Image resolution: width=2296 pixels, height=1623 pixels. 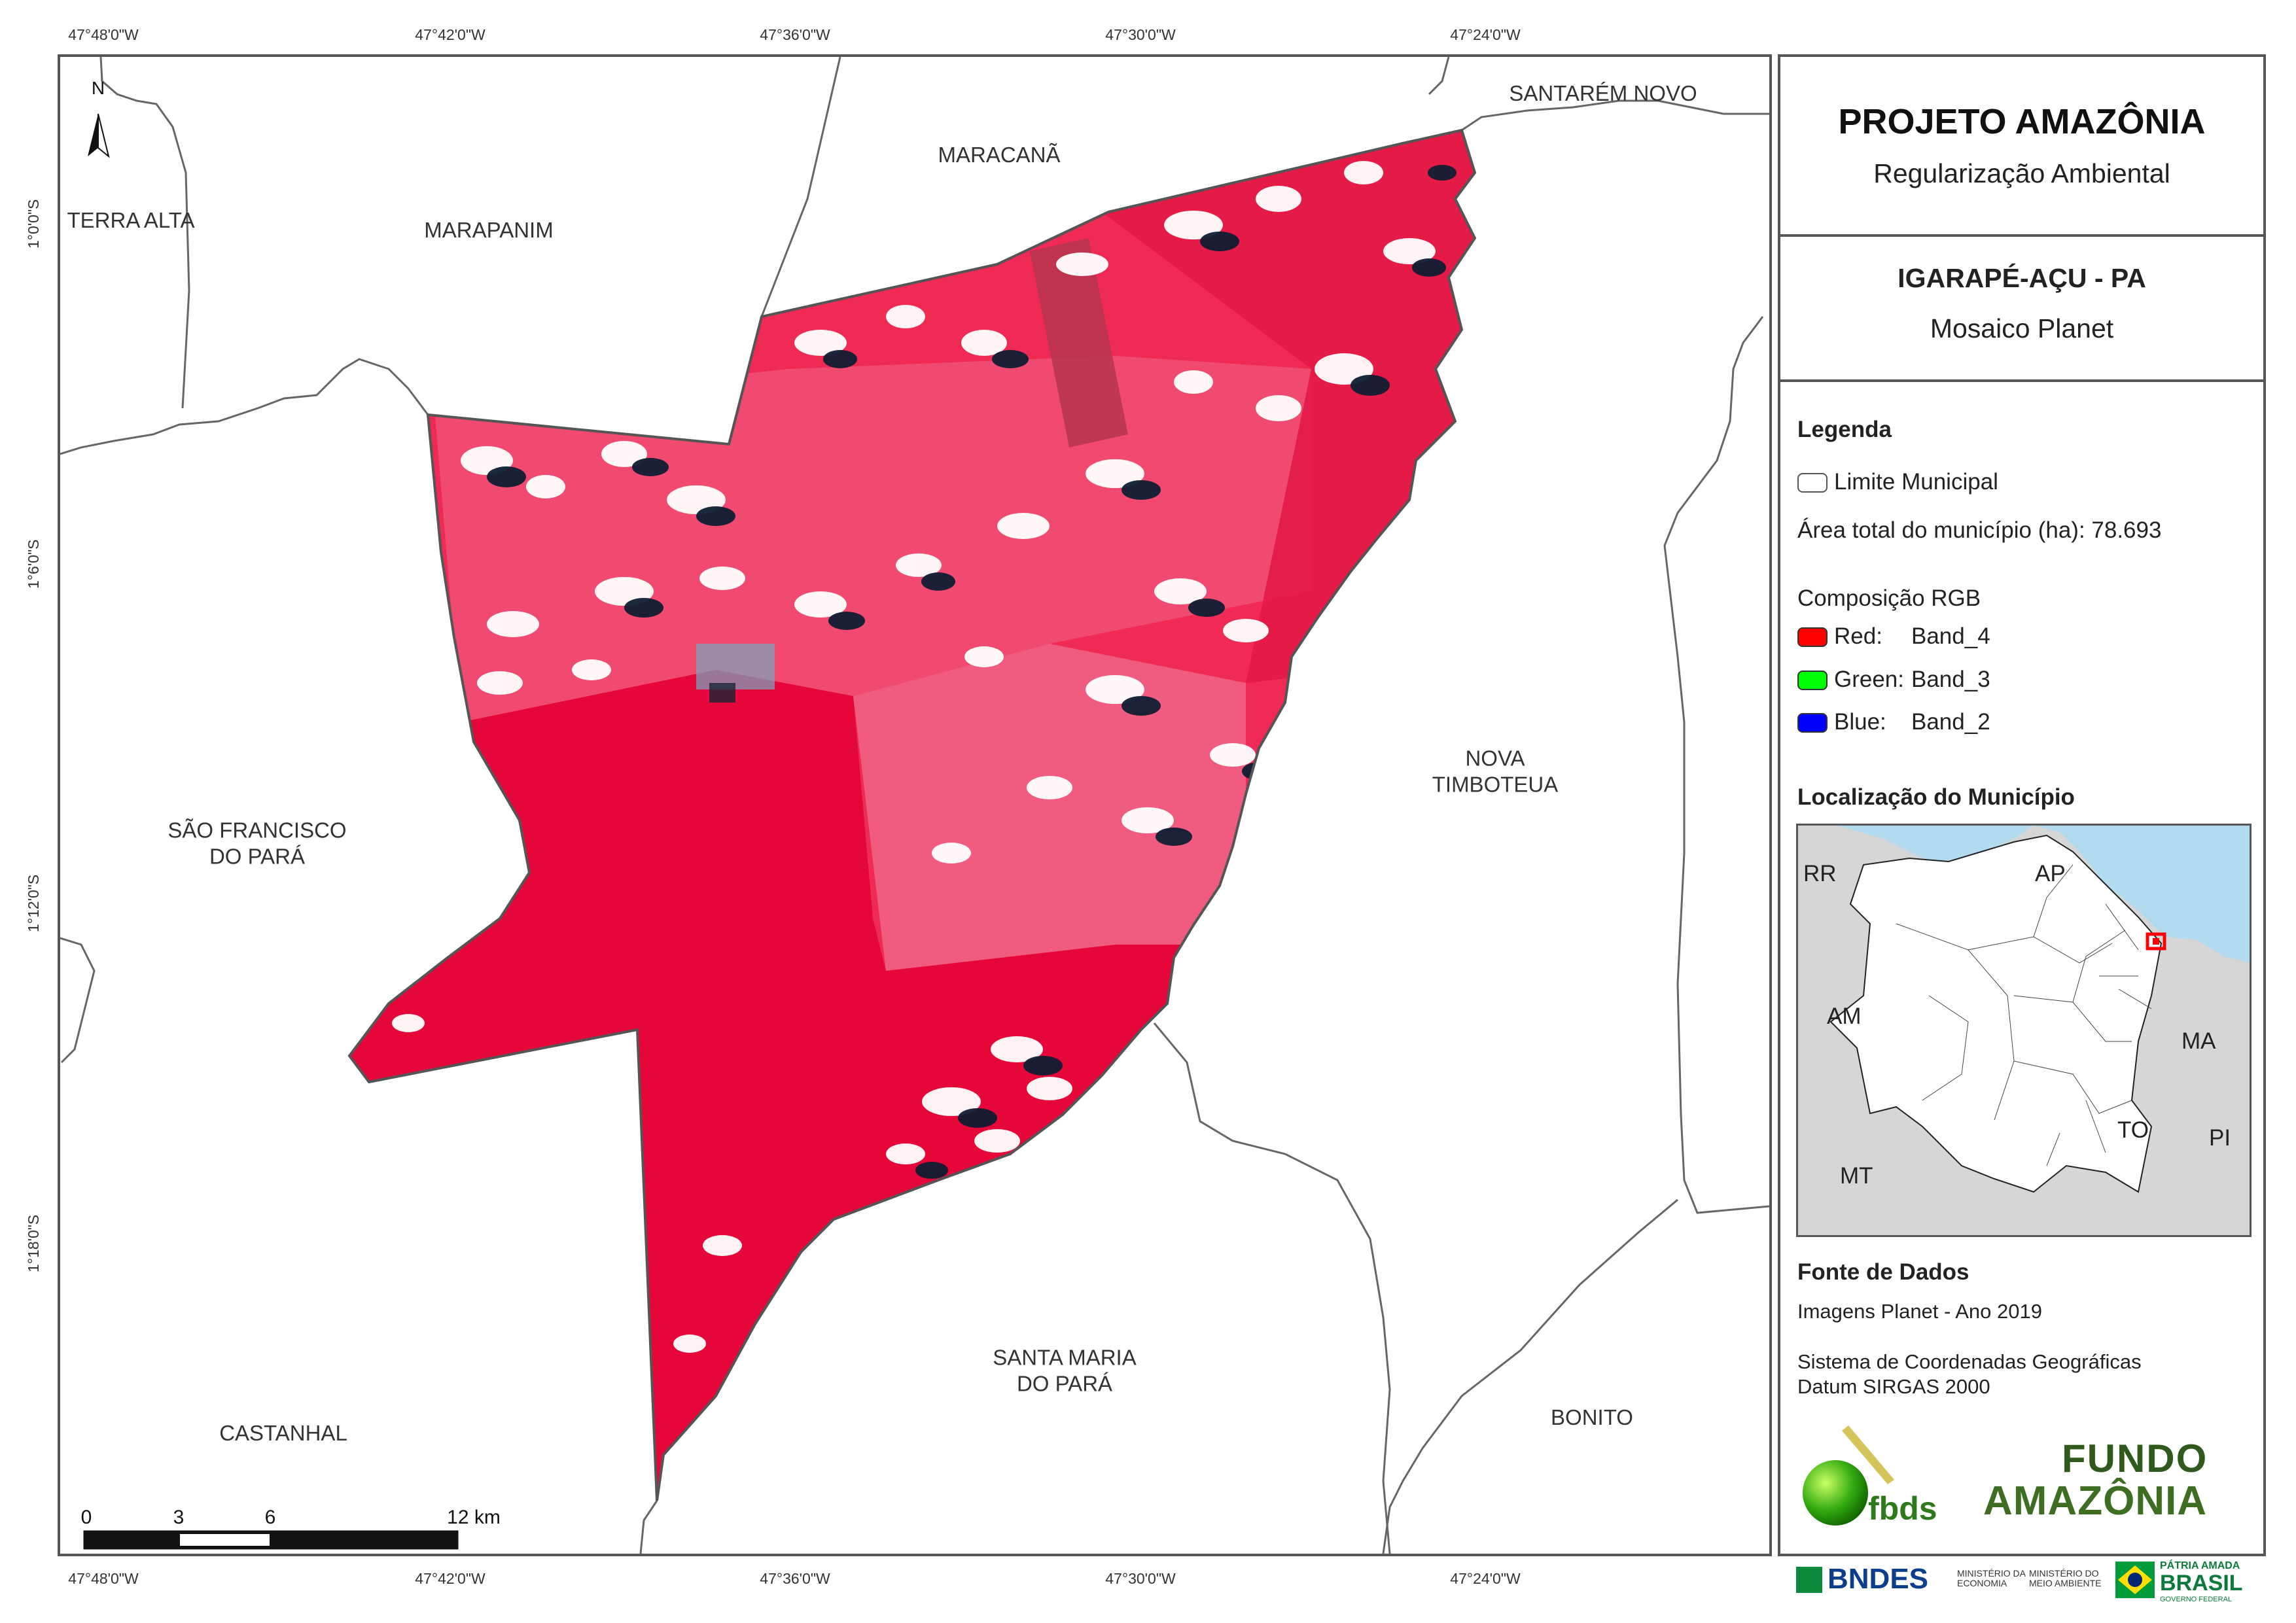 I want to click on label-bonito: BONITO, so click(x=1592, y=1417).